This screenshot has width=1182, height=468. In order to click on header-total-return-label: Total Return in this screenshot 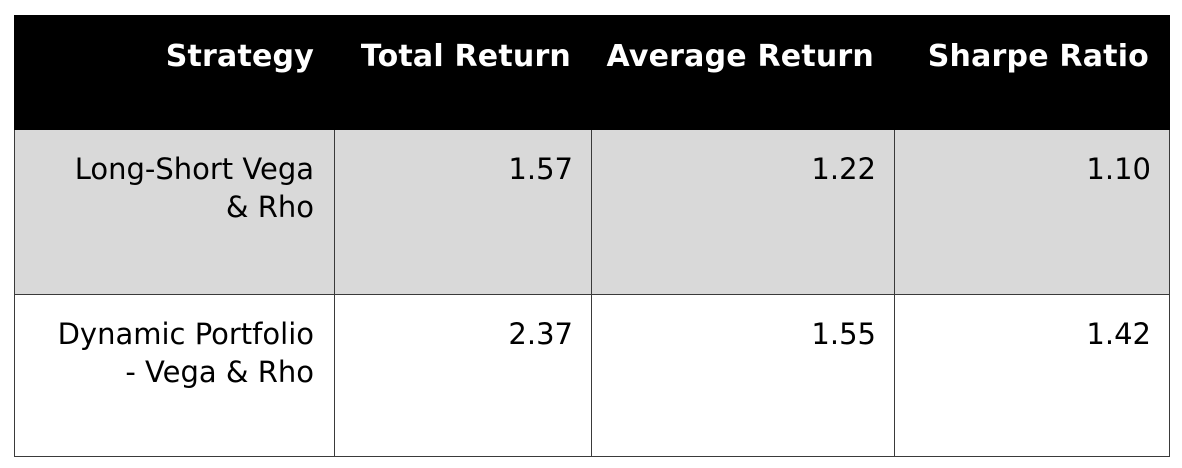, I will do `click(465, 56)`.